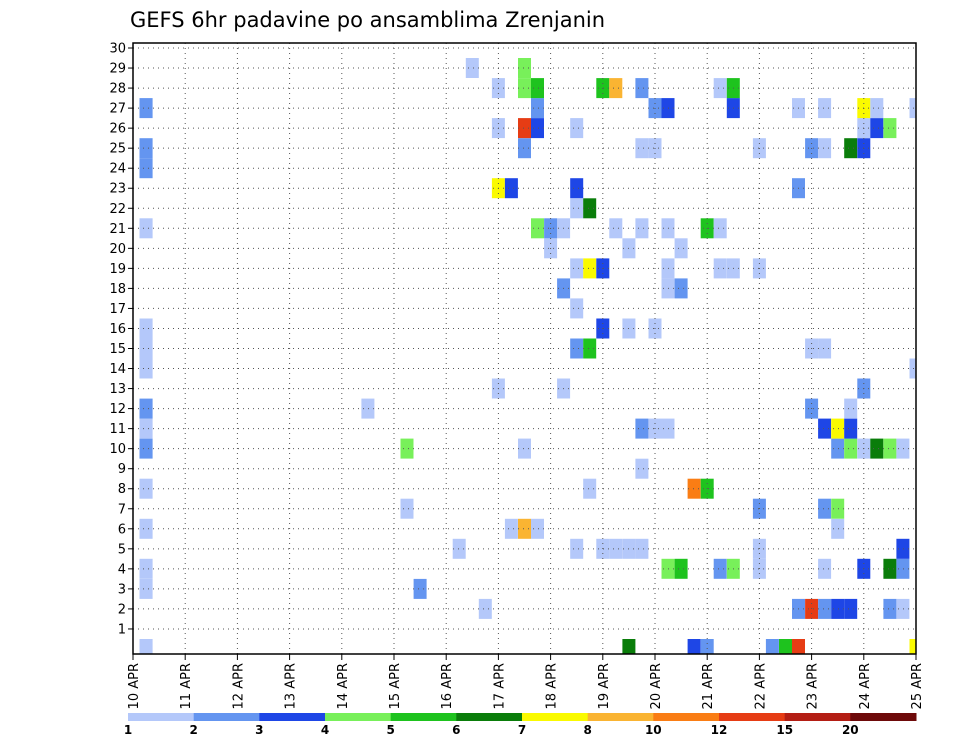  What do you see at coordinates (122, 609) in the screenshot?
I see `y-tick-label: 2` at bounding box center [122, 609].